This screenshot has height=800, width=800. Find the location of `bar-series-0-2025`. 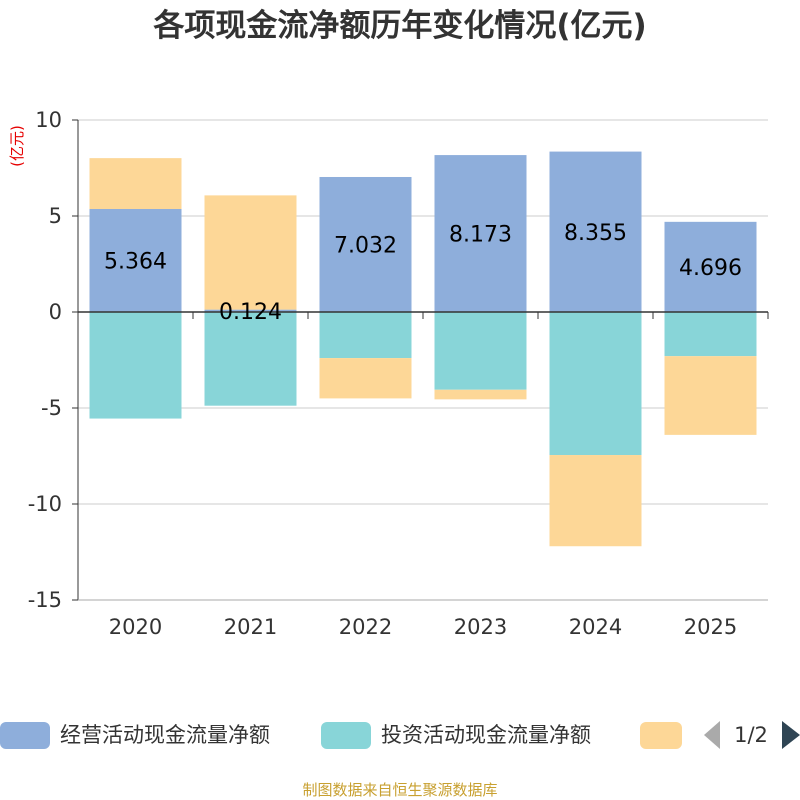

bar-series-0-2025 is located at coordinates (710, 266).